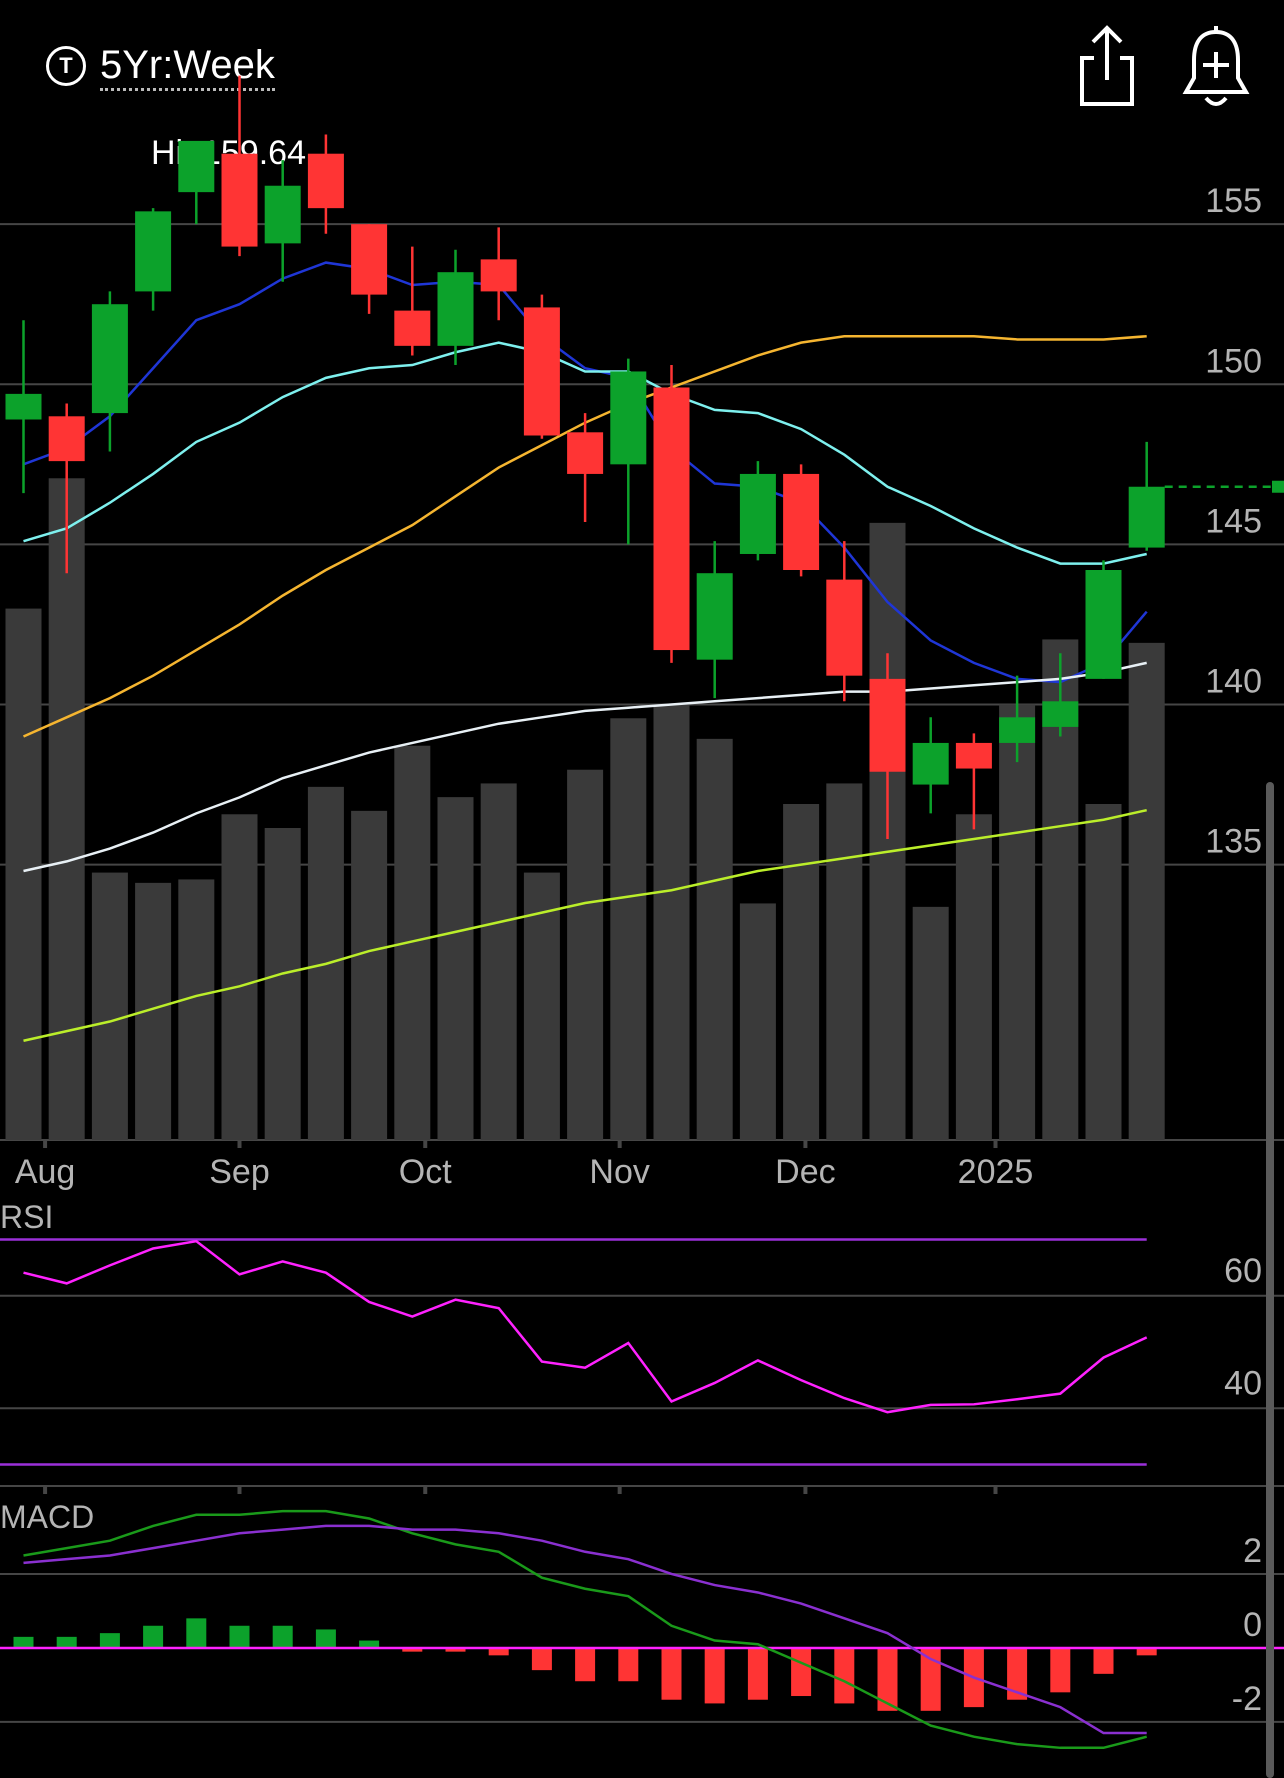 This screenshot has width=1284, height=1778. Describe the element at coordinates (1233, 681) in the screenshot. I see `price-tick-label: 140` at that location.